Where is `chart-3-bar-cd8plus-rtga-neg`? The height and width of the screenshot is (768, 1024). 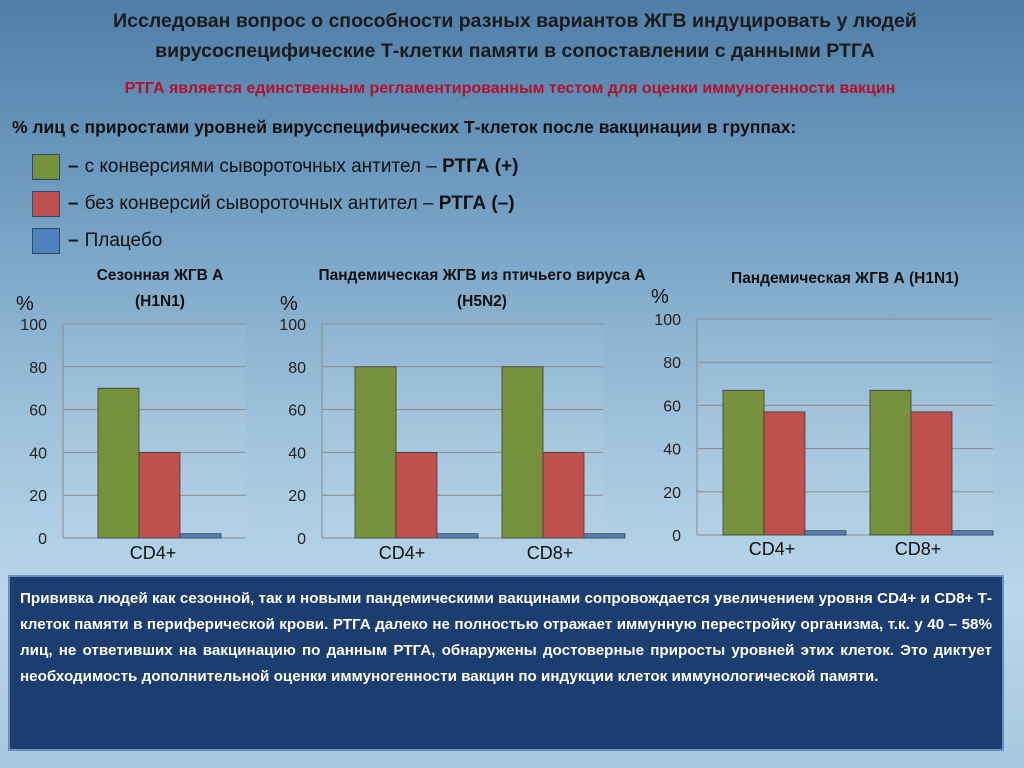 chart-3-bar-cd8plus-rtga-neg is located at coordinates (931, 473).